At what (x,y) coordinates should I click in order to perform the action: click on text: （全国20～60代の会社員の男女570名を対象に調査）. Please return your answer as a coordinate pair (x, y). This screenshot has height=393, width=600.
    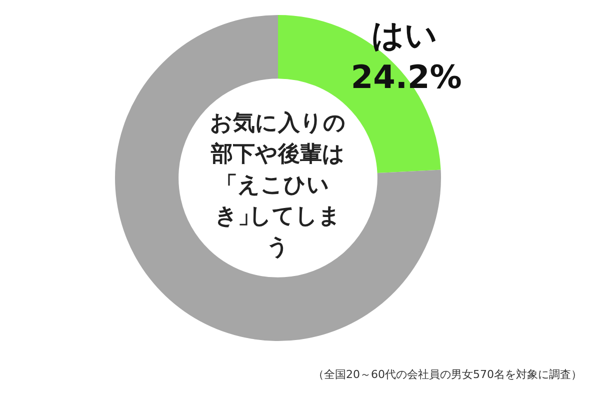
    Looking at the image, I should click on (447, 374).